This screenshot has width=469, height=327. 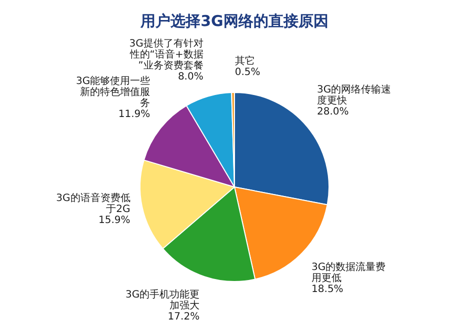 What do you see at coordinates (184, 317) in the screenshot?
I see `data-label: 17.2%` at bounding box center [184, 317].